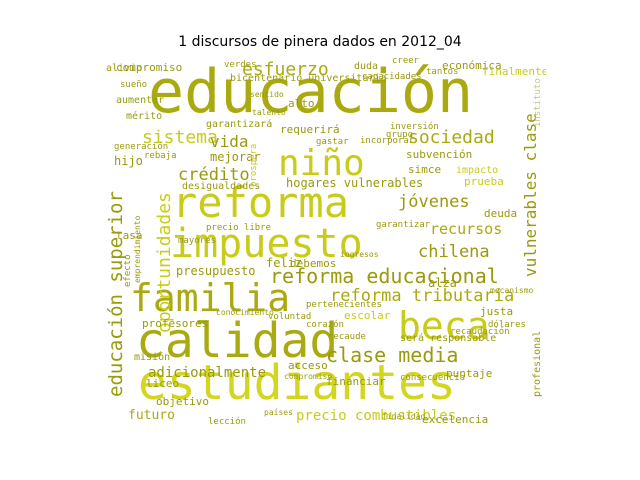  Describe the element at coordinates (344, 305) in the screenshot. I see `cloud-word: pertenecientes` at that location.